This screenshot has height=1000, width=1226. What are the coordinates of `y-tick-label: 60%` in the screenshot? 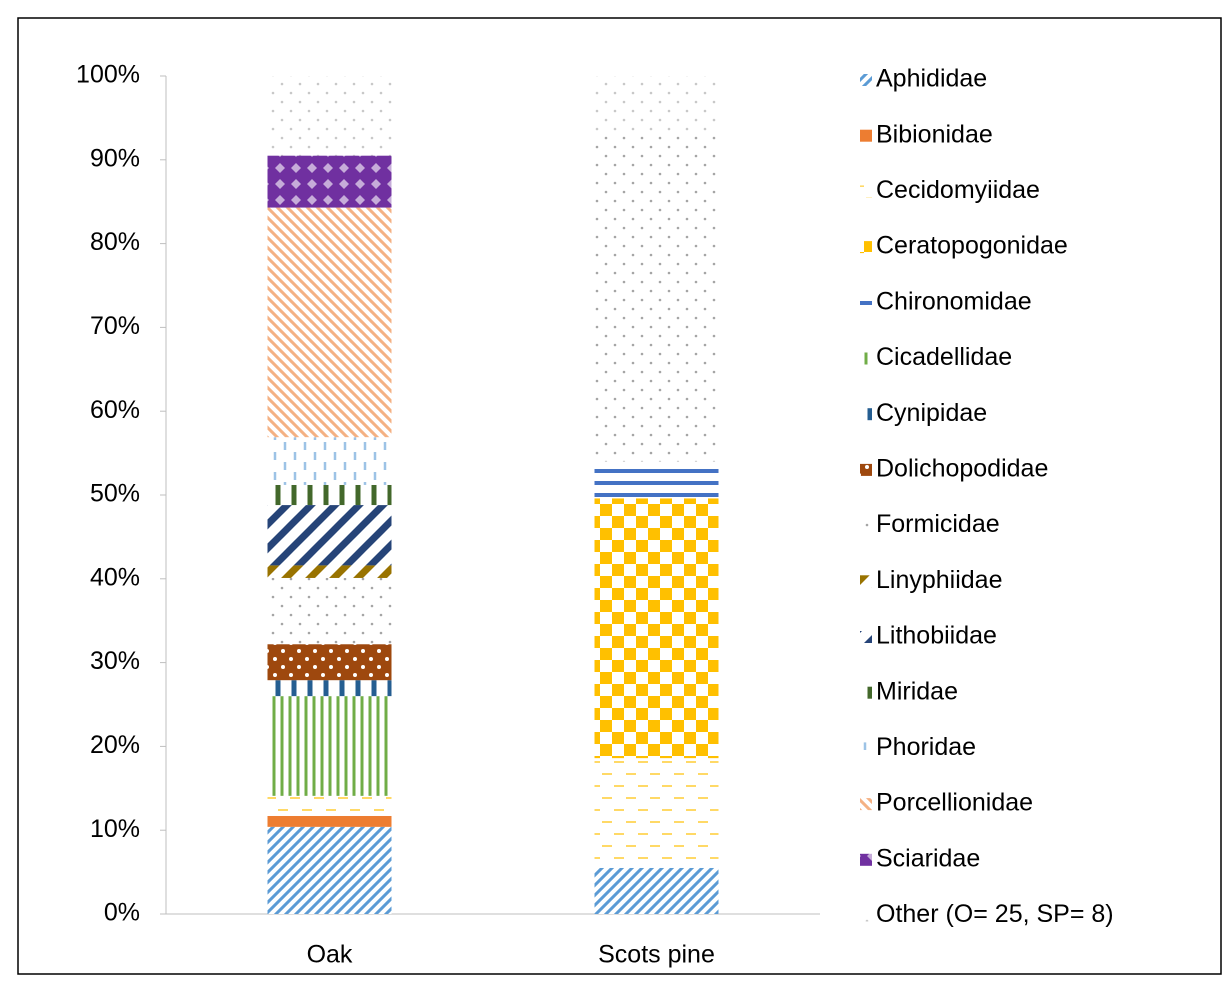 It's located at (115, 410).